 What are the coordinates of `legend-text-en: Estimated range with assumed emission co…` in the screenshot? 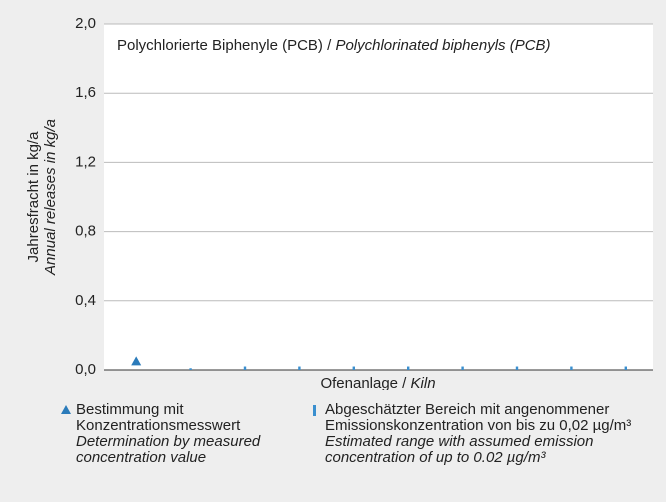 It's located at (459, 449).